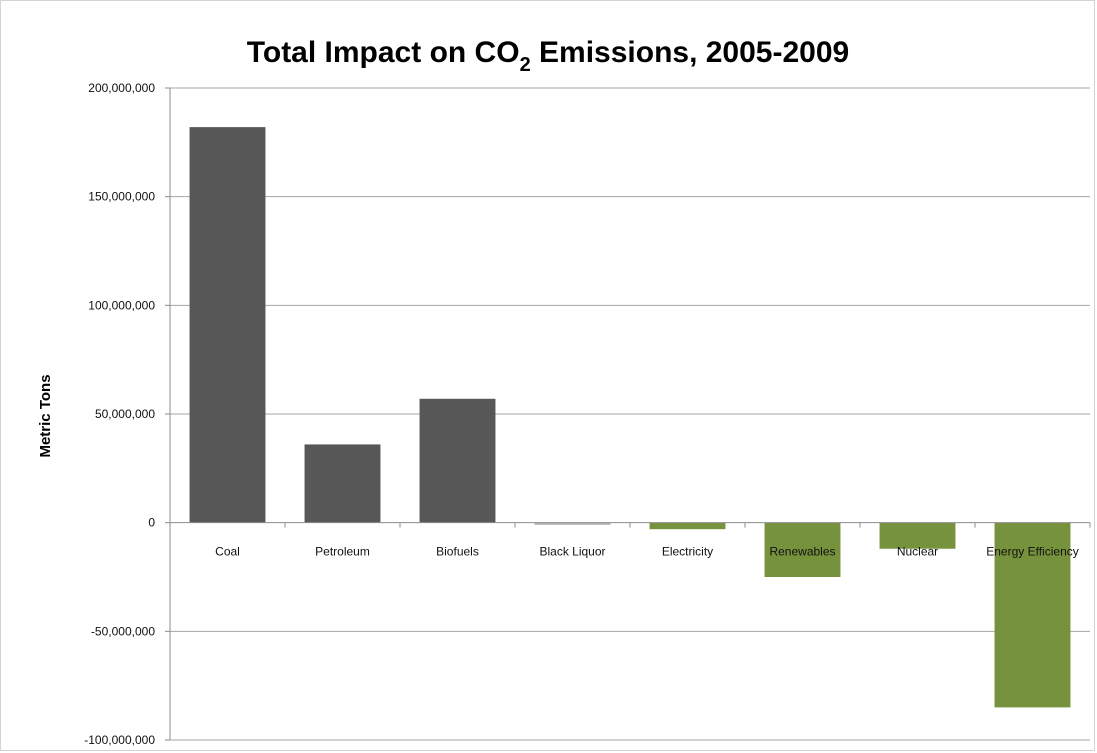  I want to click on category-label: Renewables, so click(802, 552).